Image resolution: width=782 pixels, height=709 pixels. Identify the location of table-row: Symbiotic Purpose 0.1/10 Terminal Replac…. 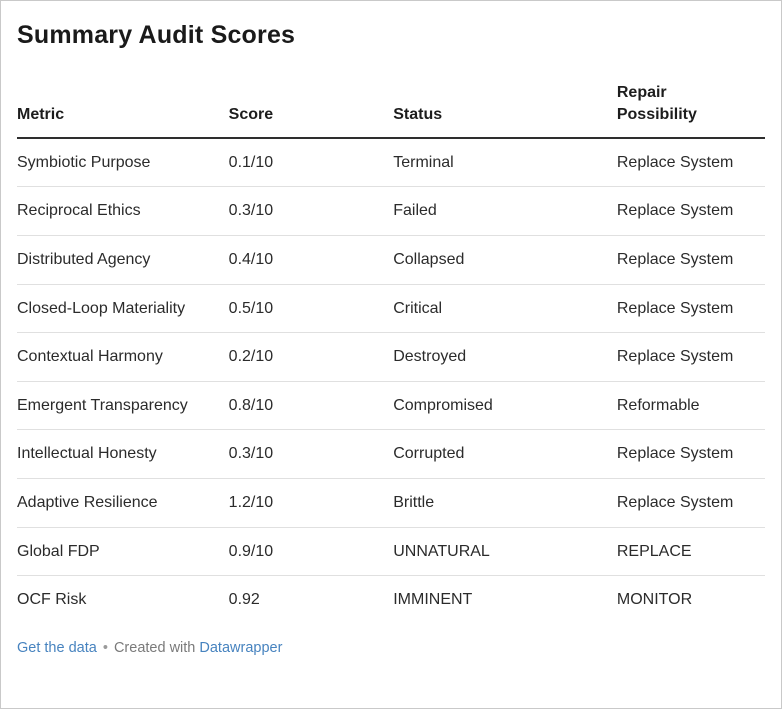
(391, 162).